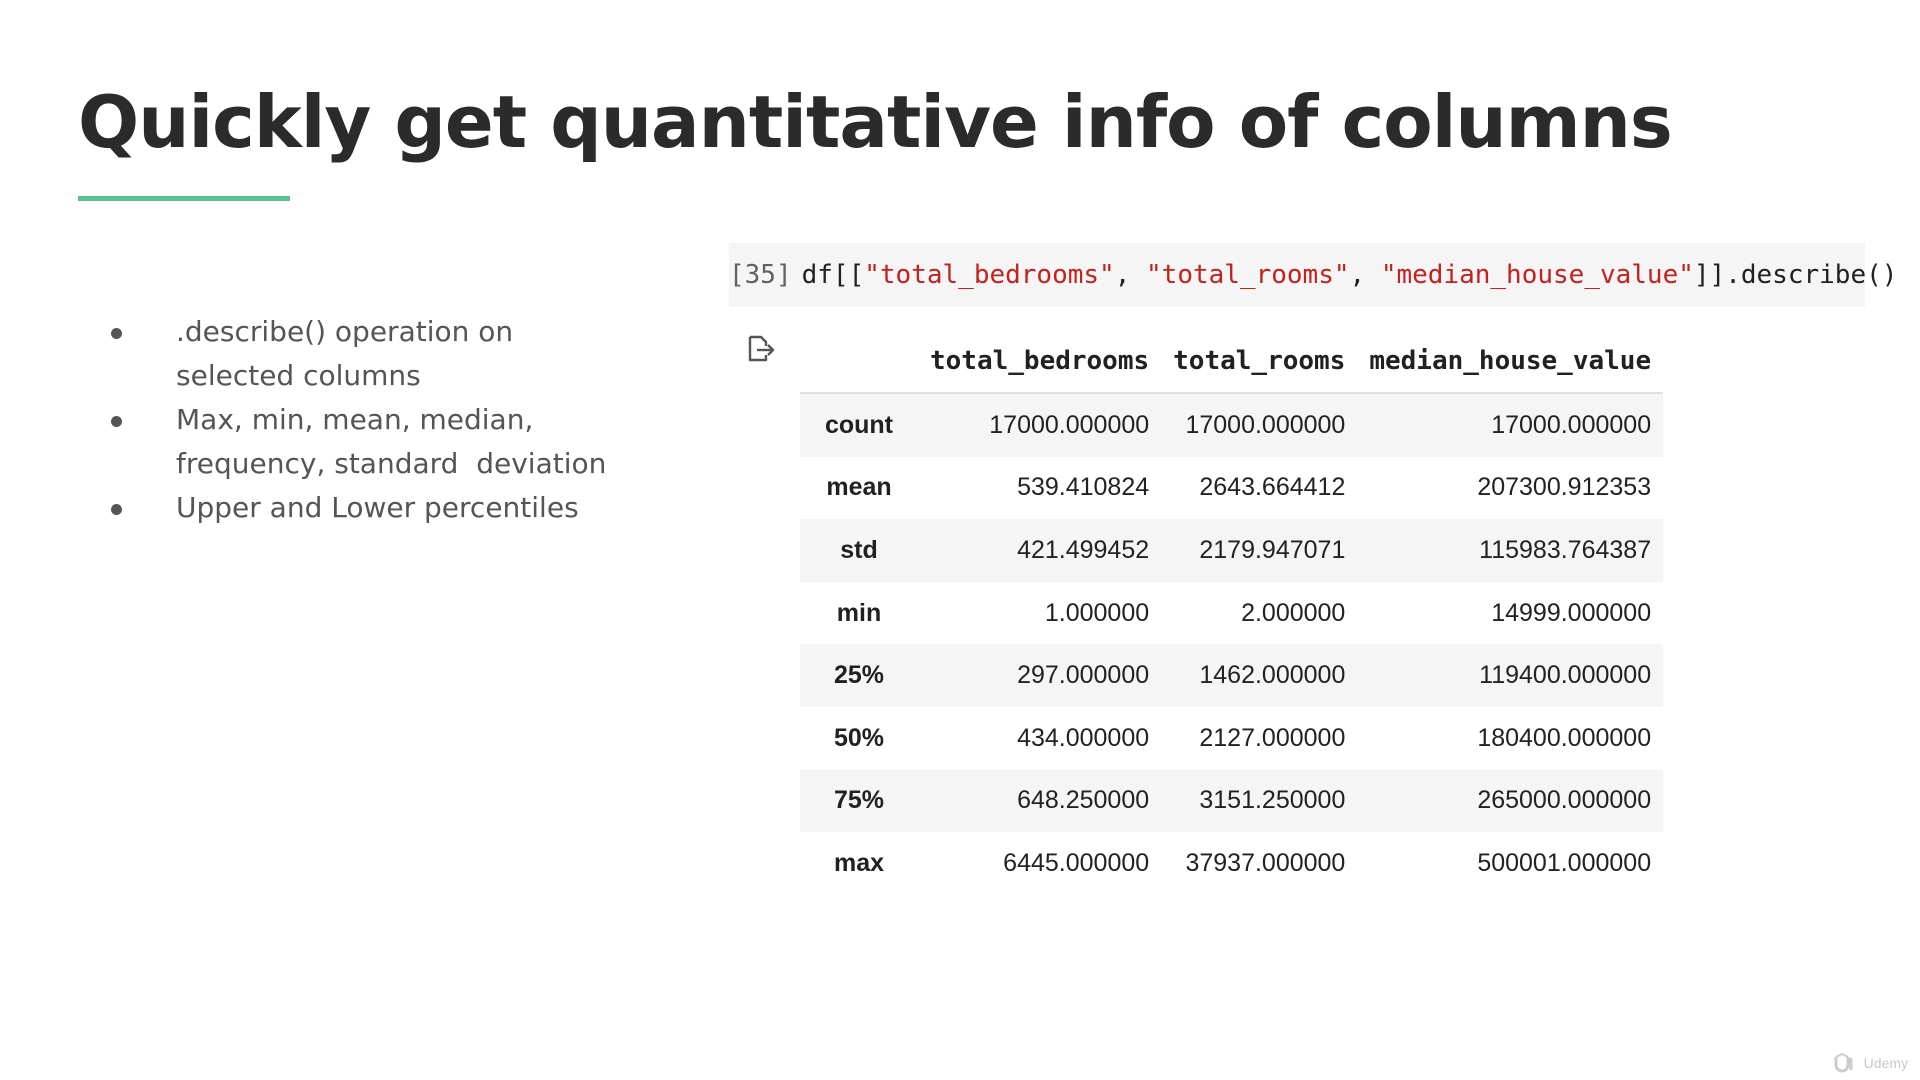 This screenshot has height=1080, width=1920. What do you see at coordinates (1571, 612) in the screenshot?
I see `table-cell: 14999.000000` at bounding box center [1571, 612].